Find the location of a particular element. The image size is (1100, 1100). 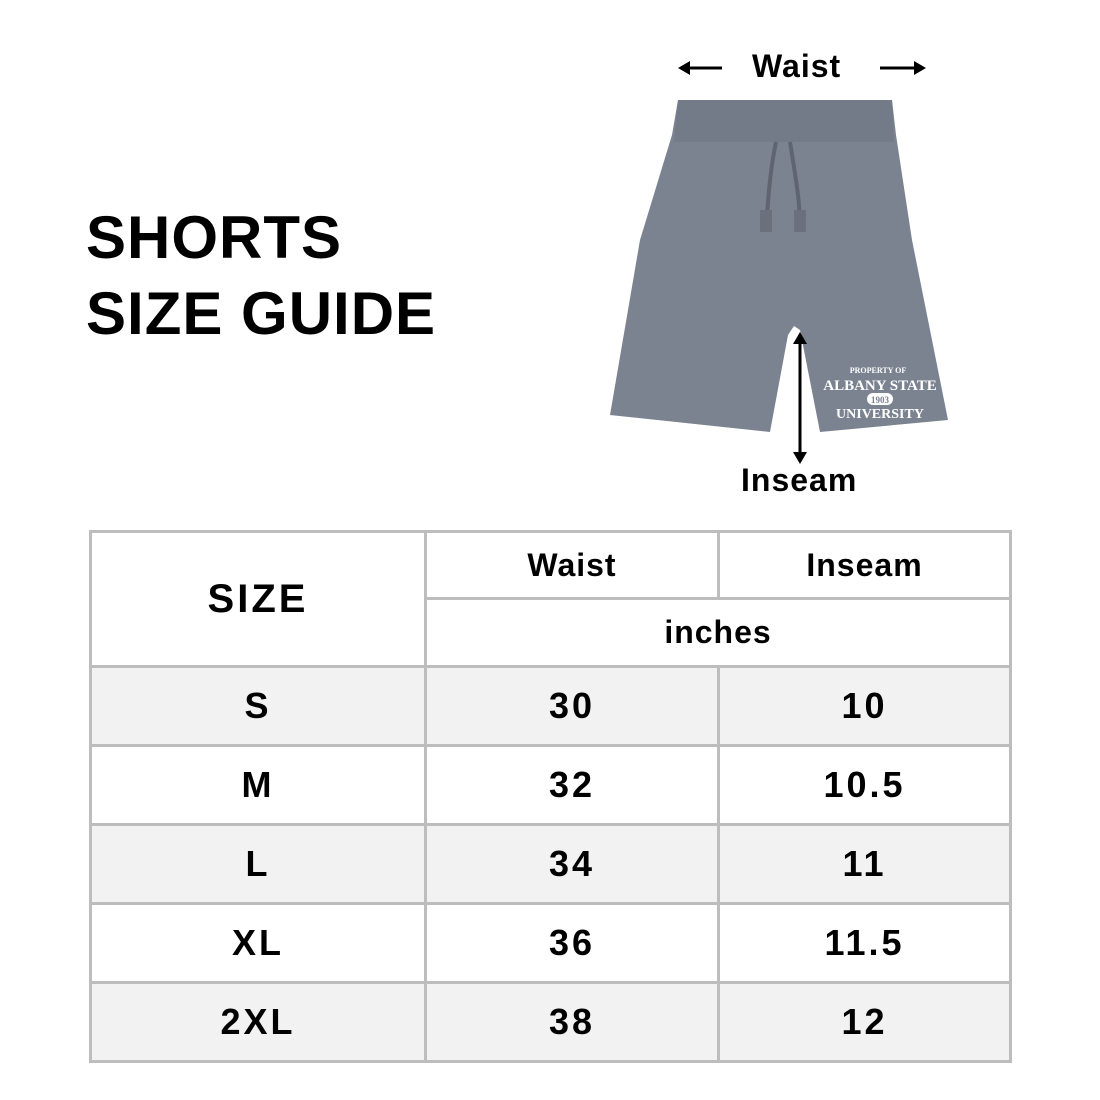

size-cell: S is located at coordinates (258, 706).